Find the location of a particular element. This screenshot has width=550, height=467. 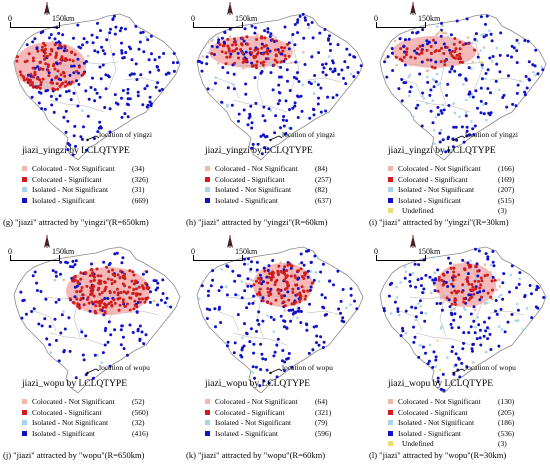

scale-label: 150km is located at coordinates (246, 251).